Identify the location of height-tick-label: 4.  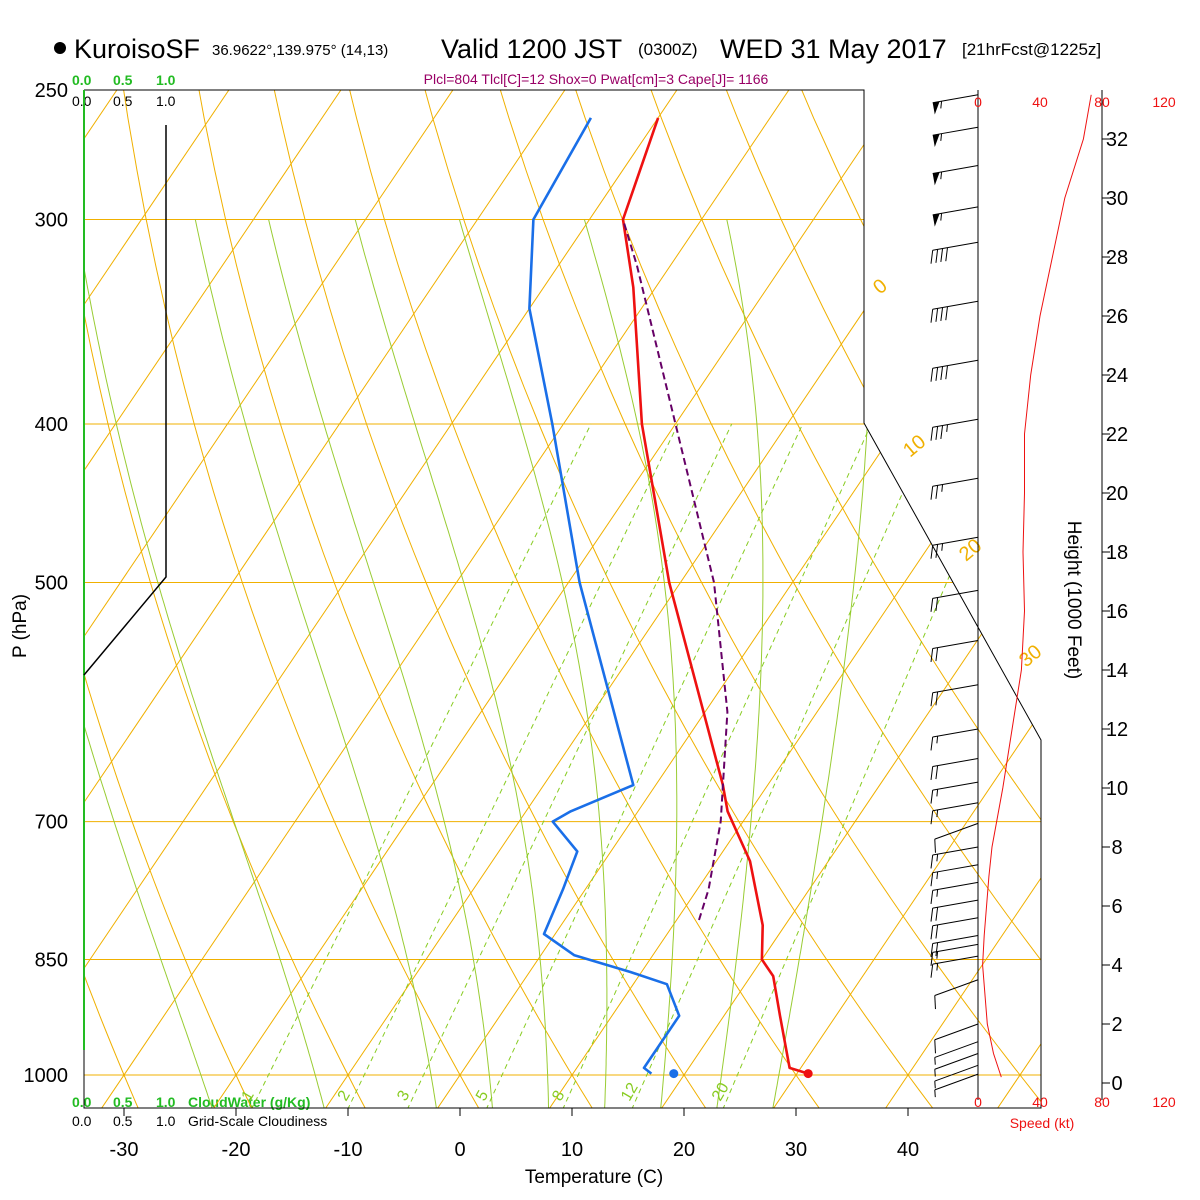
(1116, 966).